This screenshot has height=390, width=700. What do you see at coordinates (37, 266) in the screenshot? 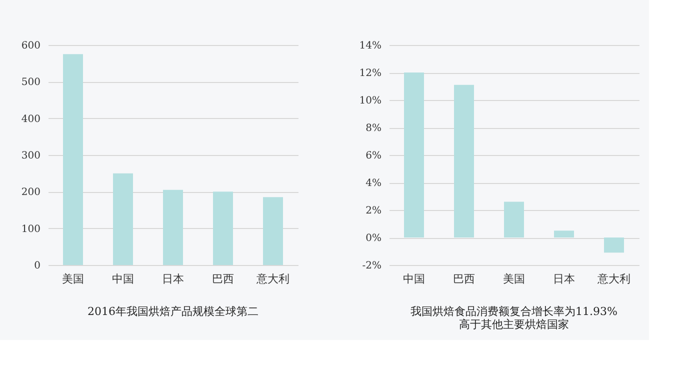
I see `y-tick-label: 0` at bounding box center [37, 266].